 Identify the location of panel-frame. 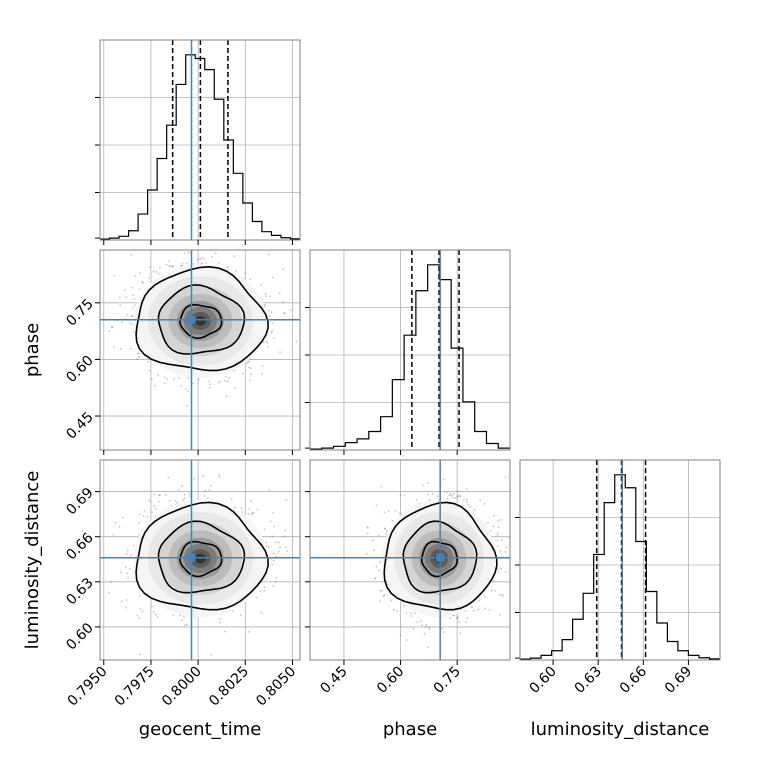
(410, 560).